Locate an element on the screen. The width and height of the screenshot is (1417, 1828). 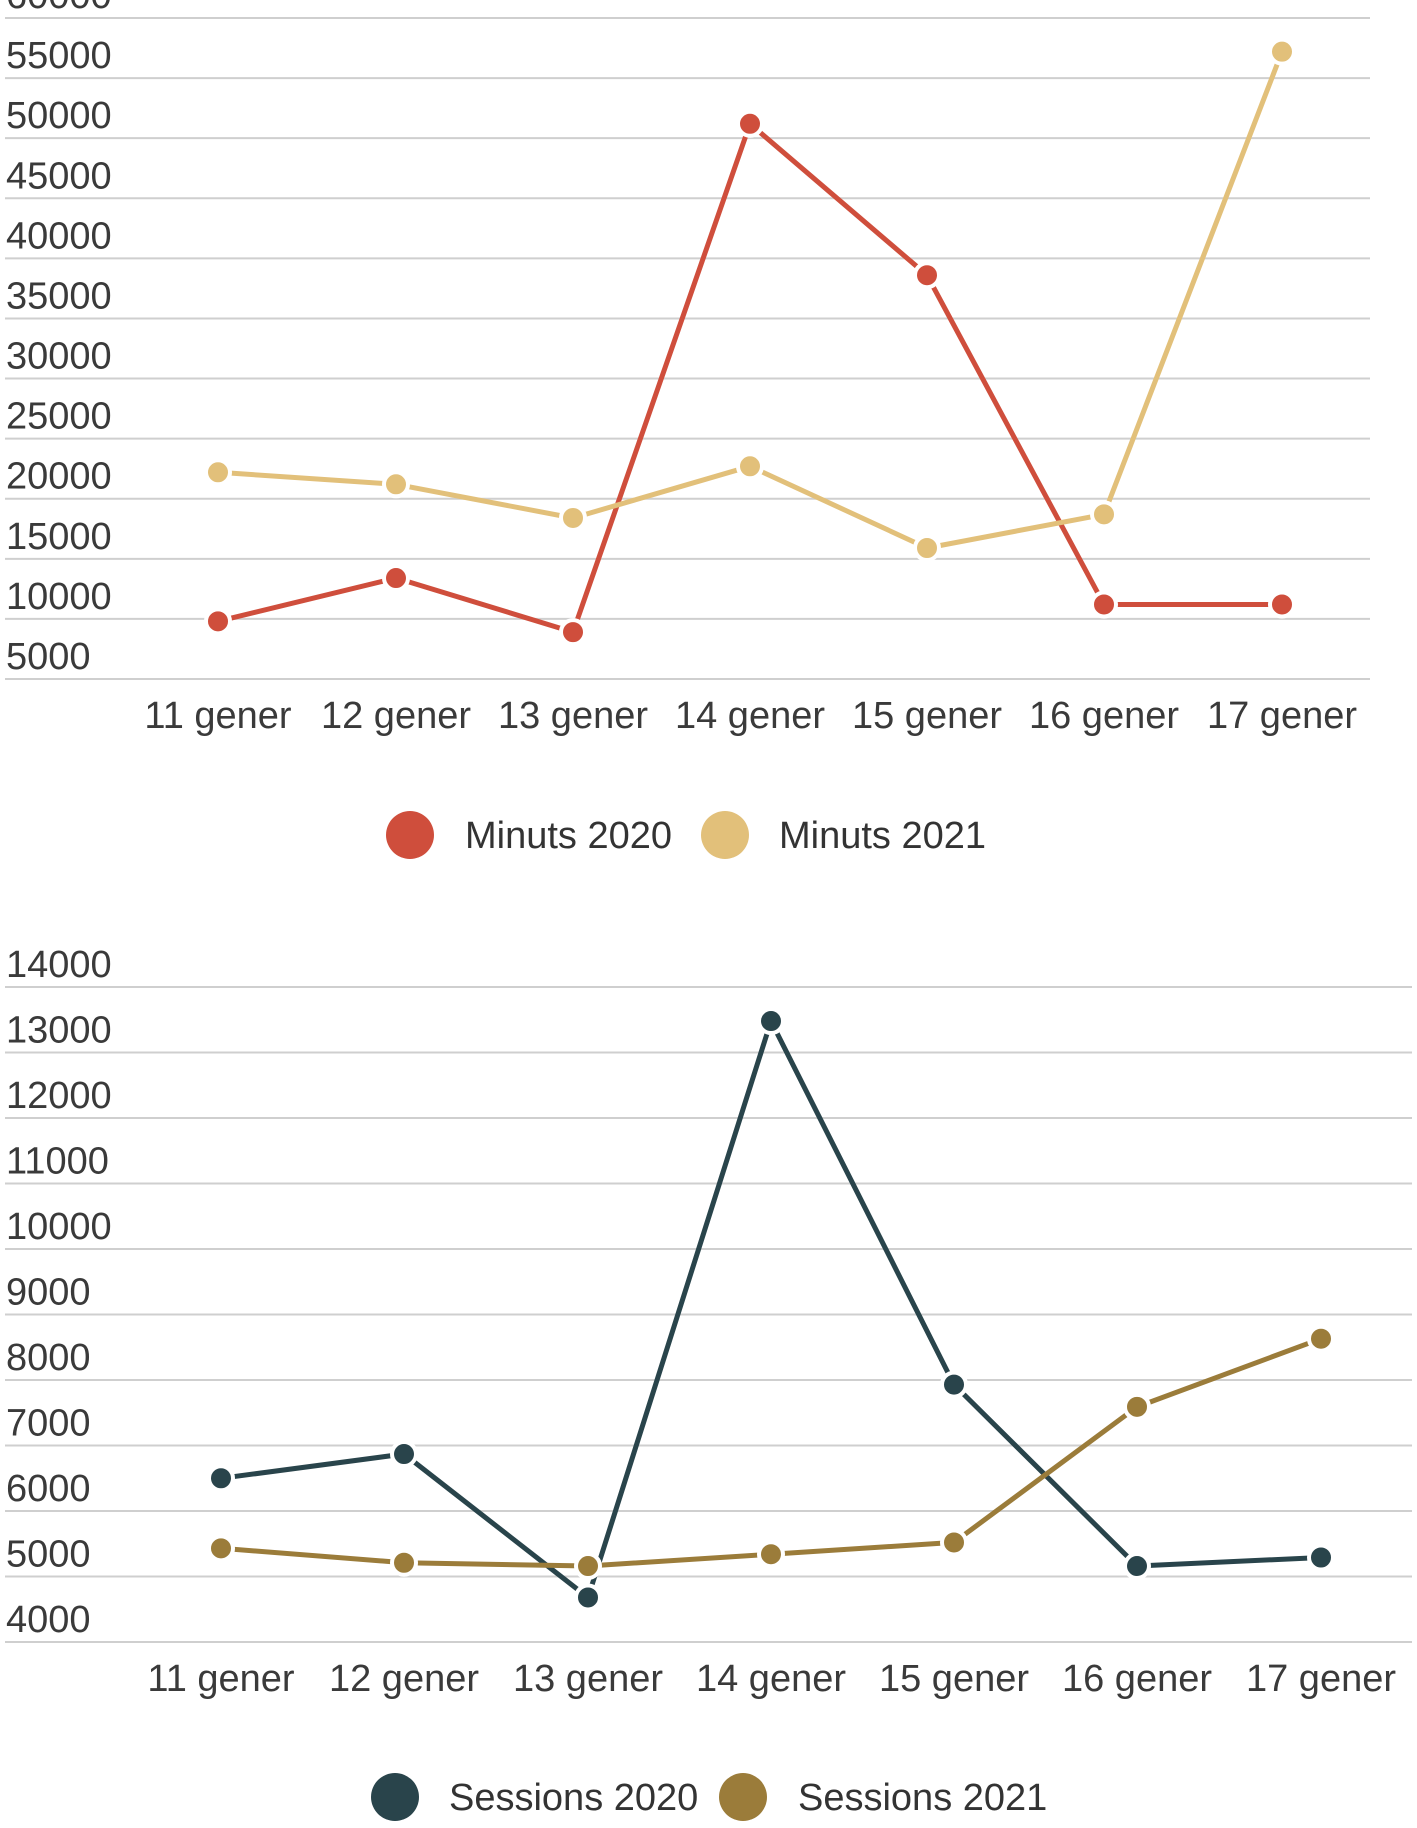
y-tick-label: 4000 is located at coordinates (48, 1620).